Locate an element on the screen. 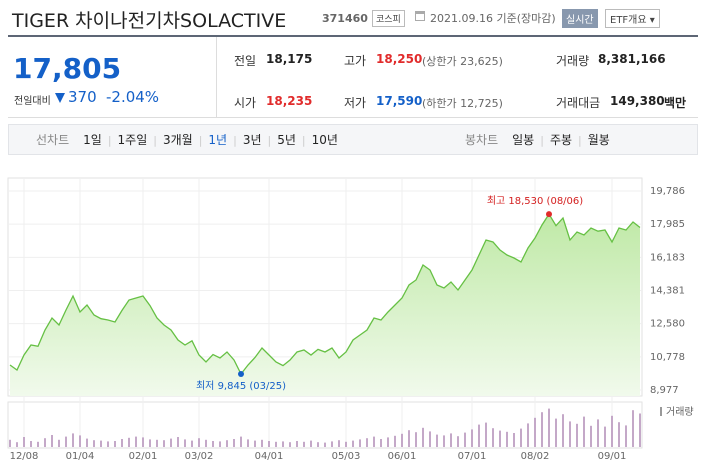  tab: 5년 is located at coordinates (286, 140).